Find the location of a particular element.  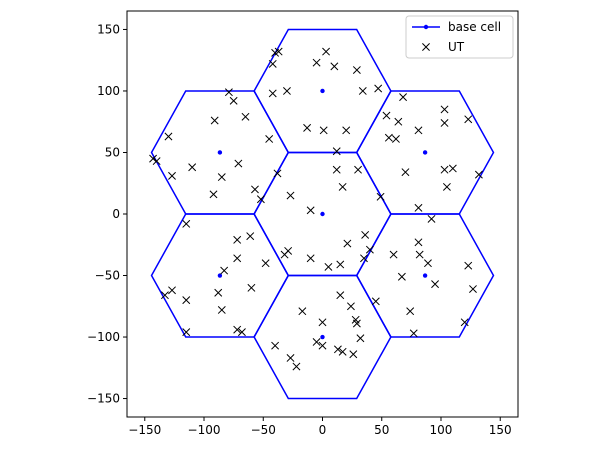

y-tick-label-1: −100 is located at coordinates (103, 337).